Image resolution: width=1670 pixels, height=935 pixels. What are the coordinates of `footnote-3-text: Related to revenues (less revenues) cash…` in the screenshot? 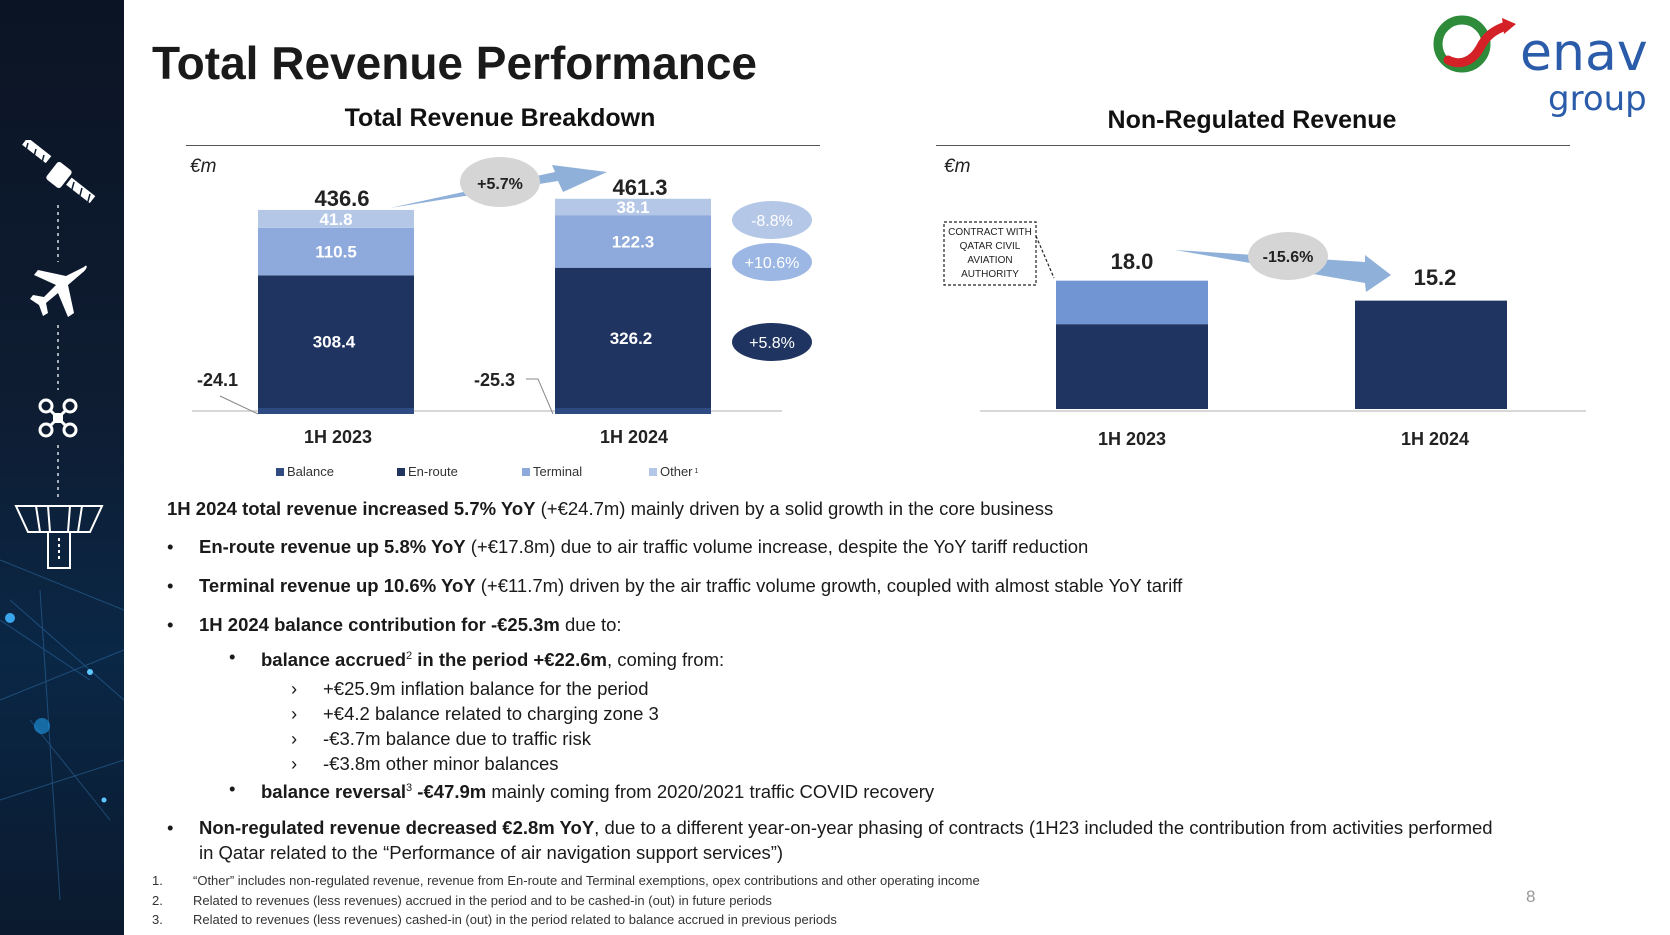 It's located at (515, 919).